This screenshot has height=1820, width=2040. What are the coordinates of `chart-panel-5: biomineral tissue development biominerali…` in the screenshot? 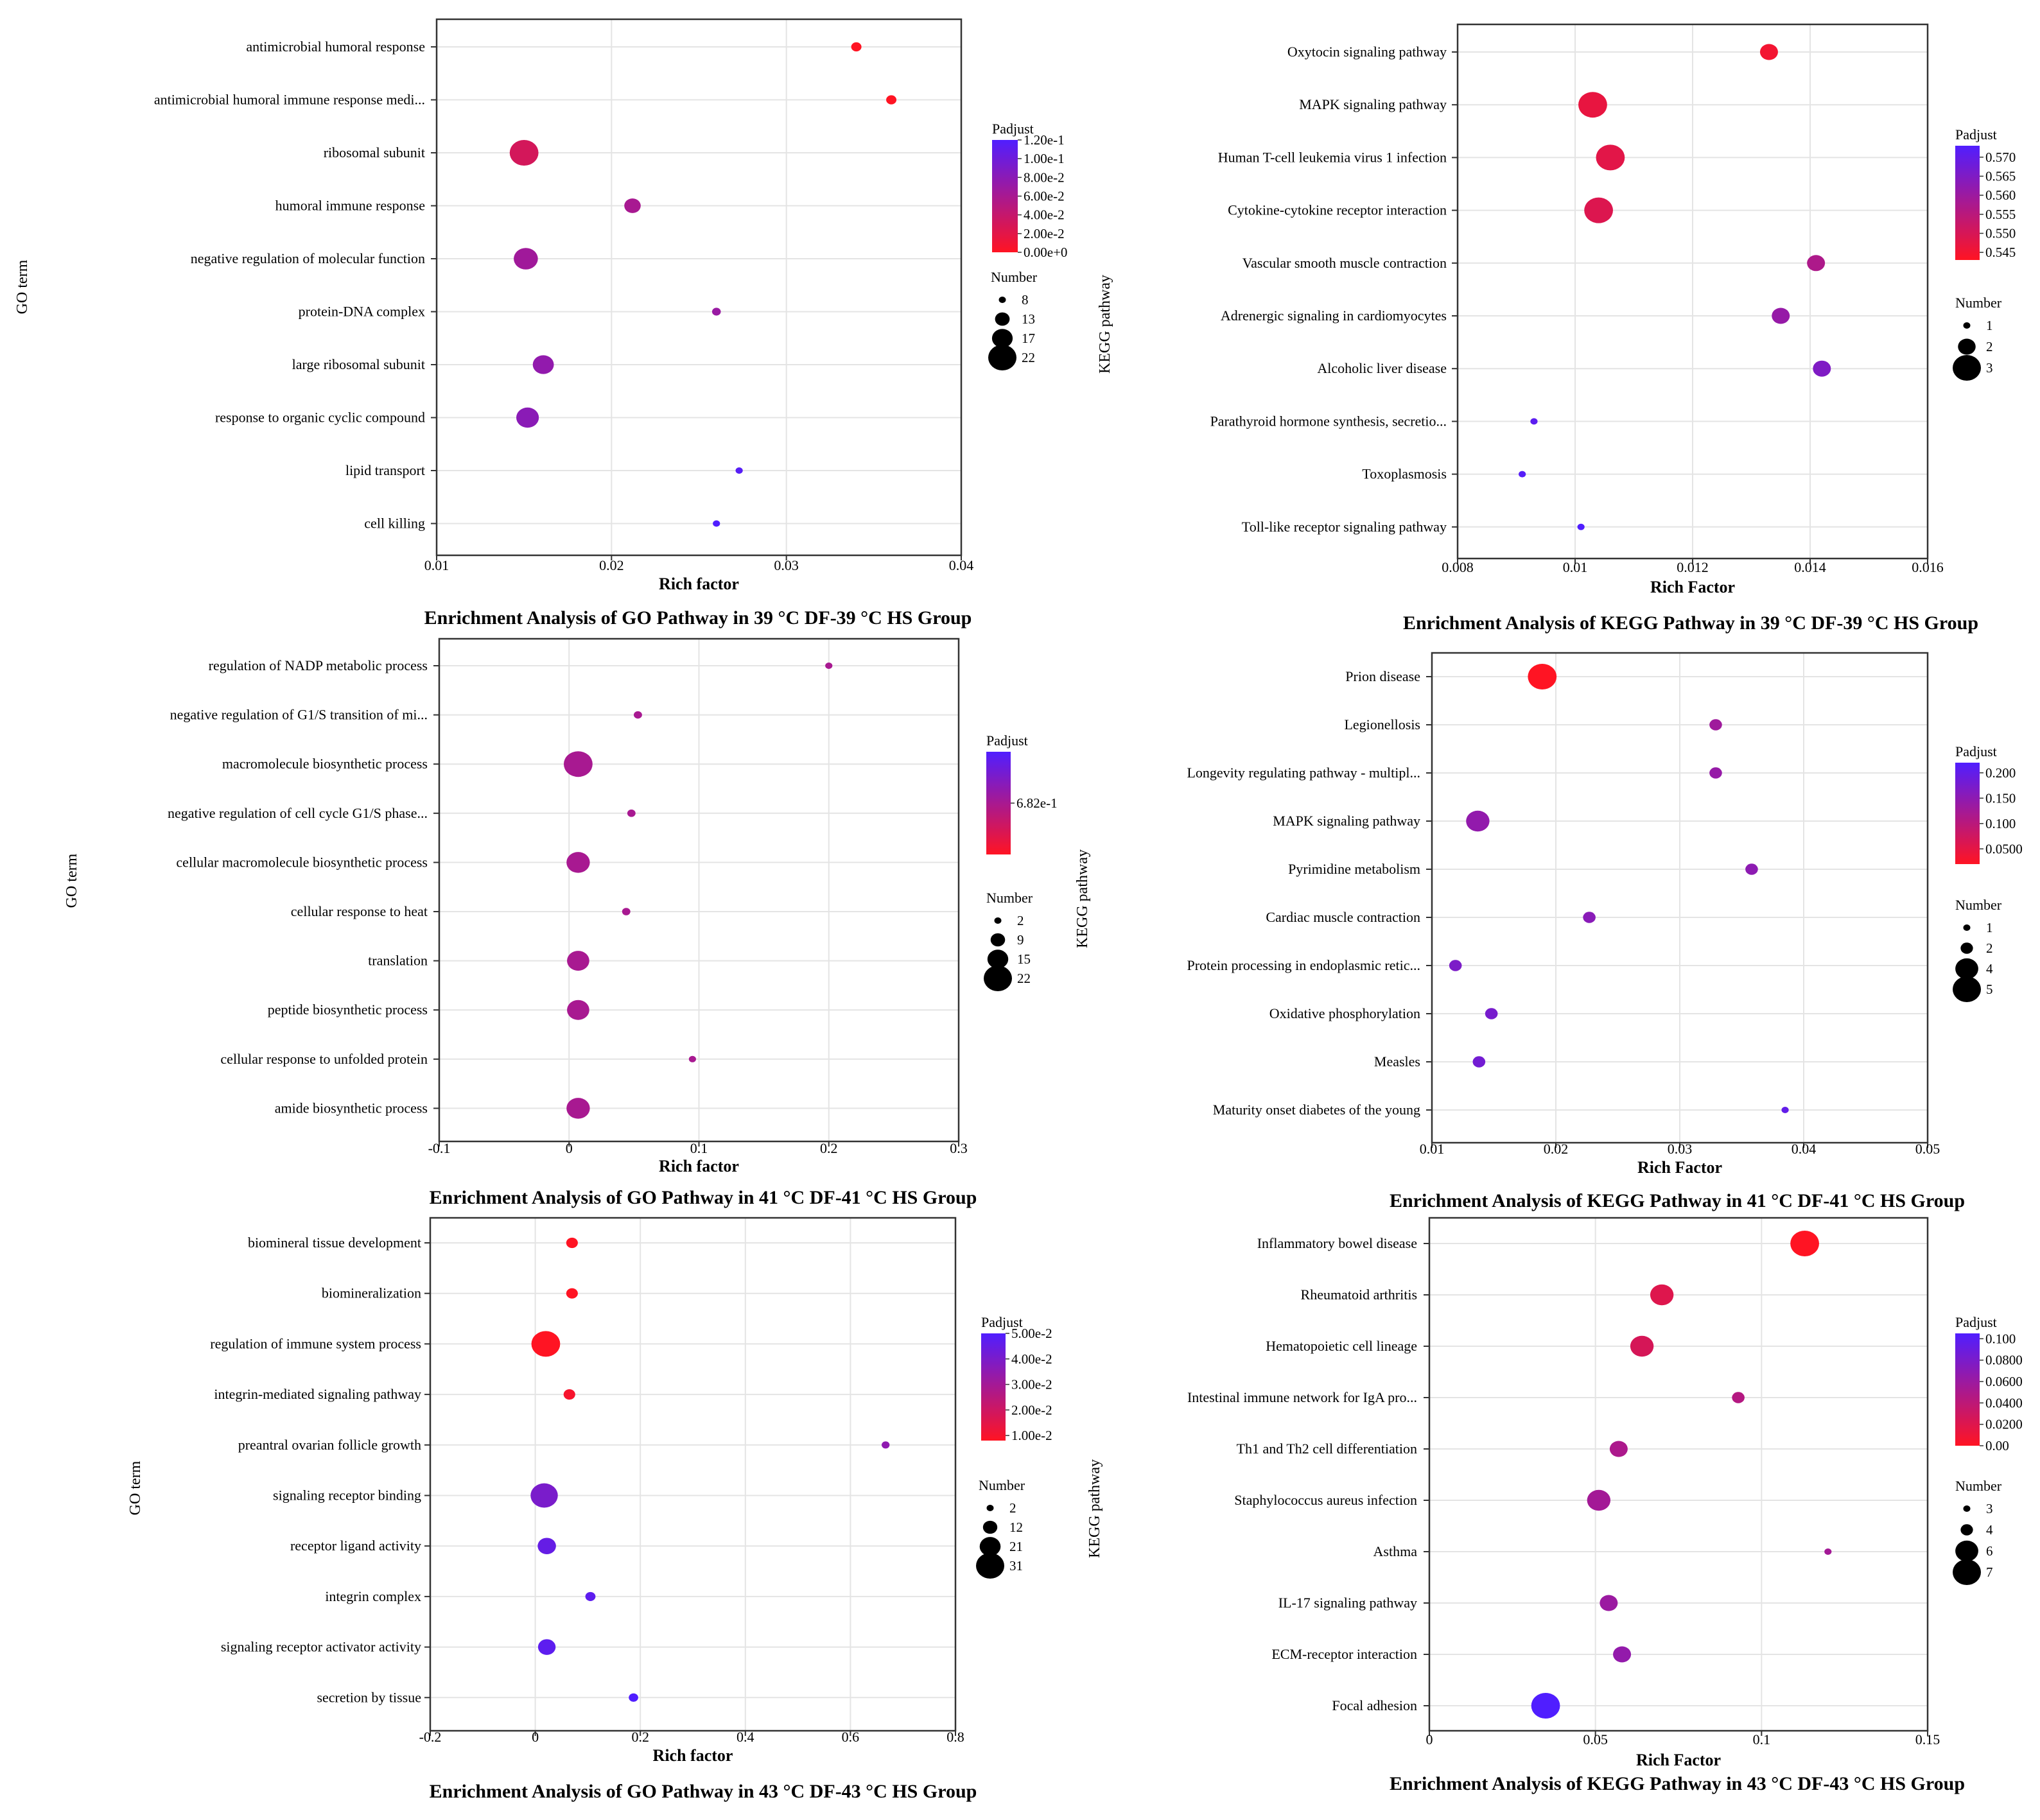 It's located at (589, 1509).